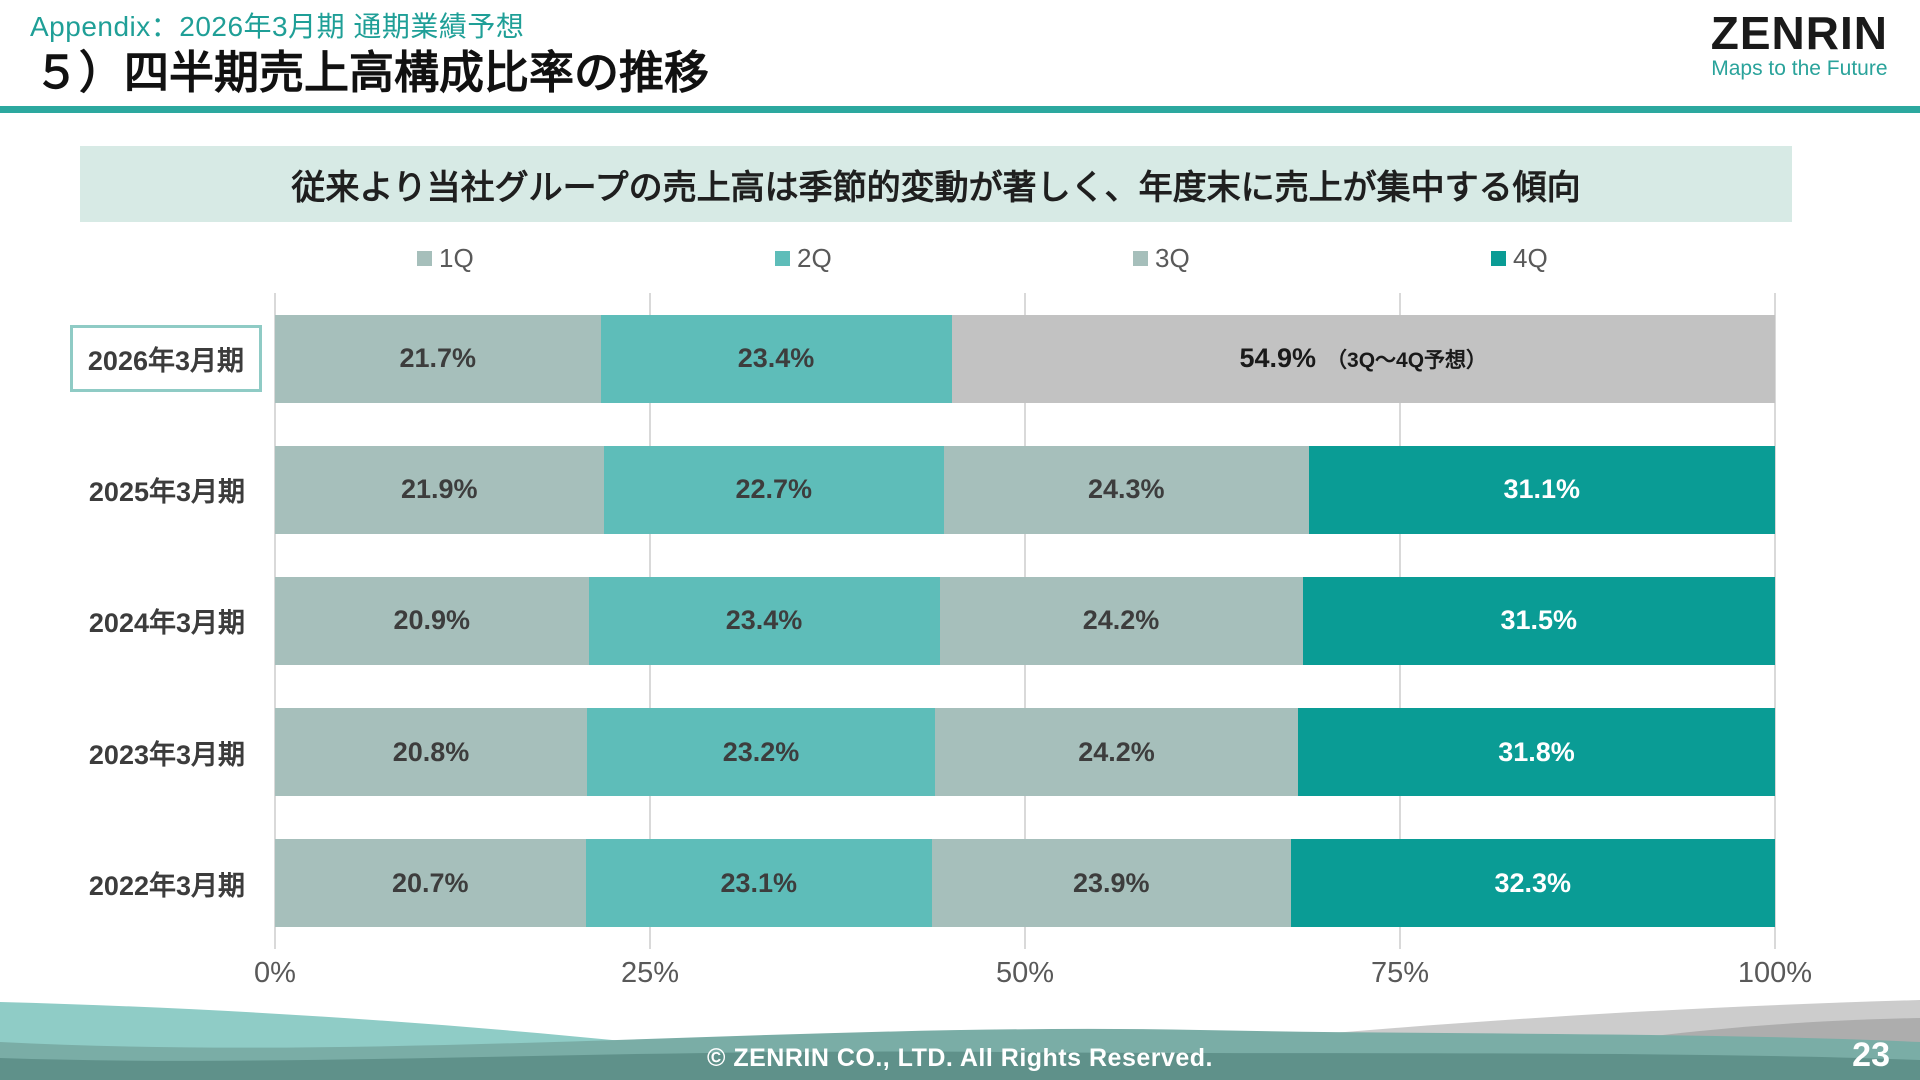 This screenshot has height=1080, width=1920. I want to click on legend-label: 2Q, so click(814, 258).